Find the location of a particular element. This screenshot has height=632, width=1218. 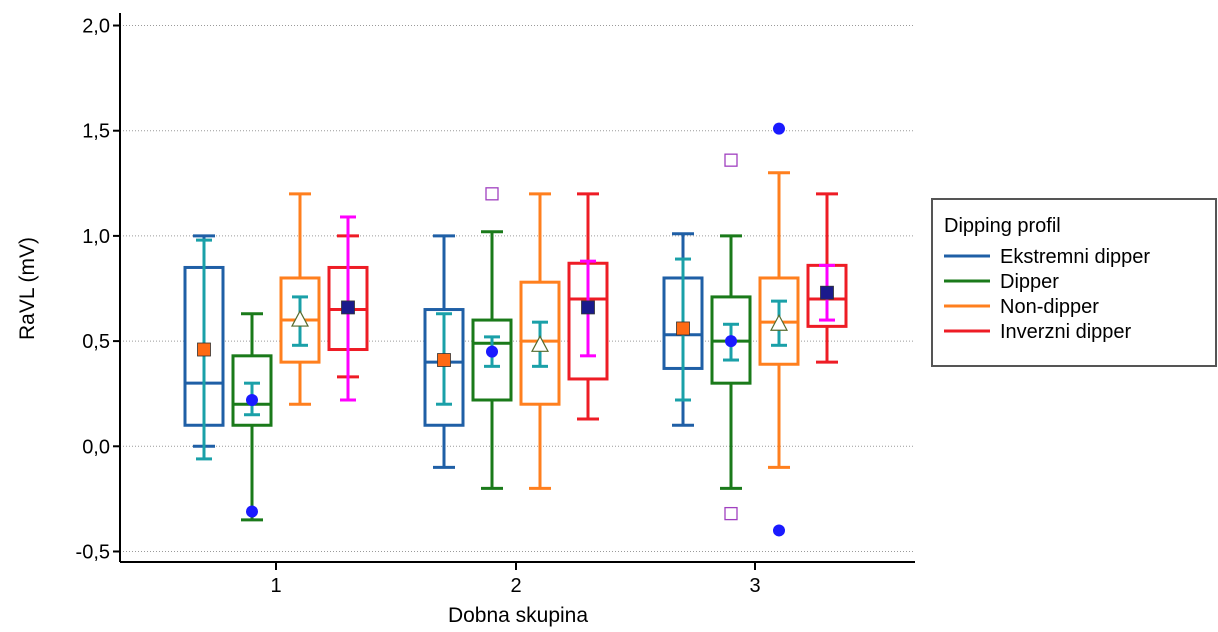

y-tick-label: -0,5 is located at coordinates (93, 552).